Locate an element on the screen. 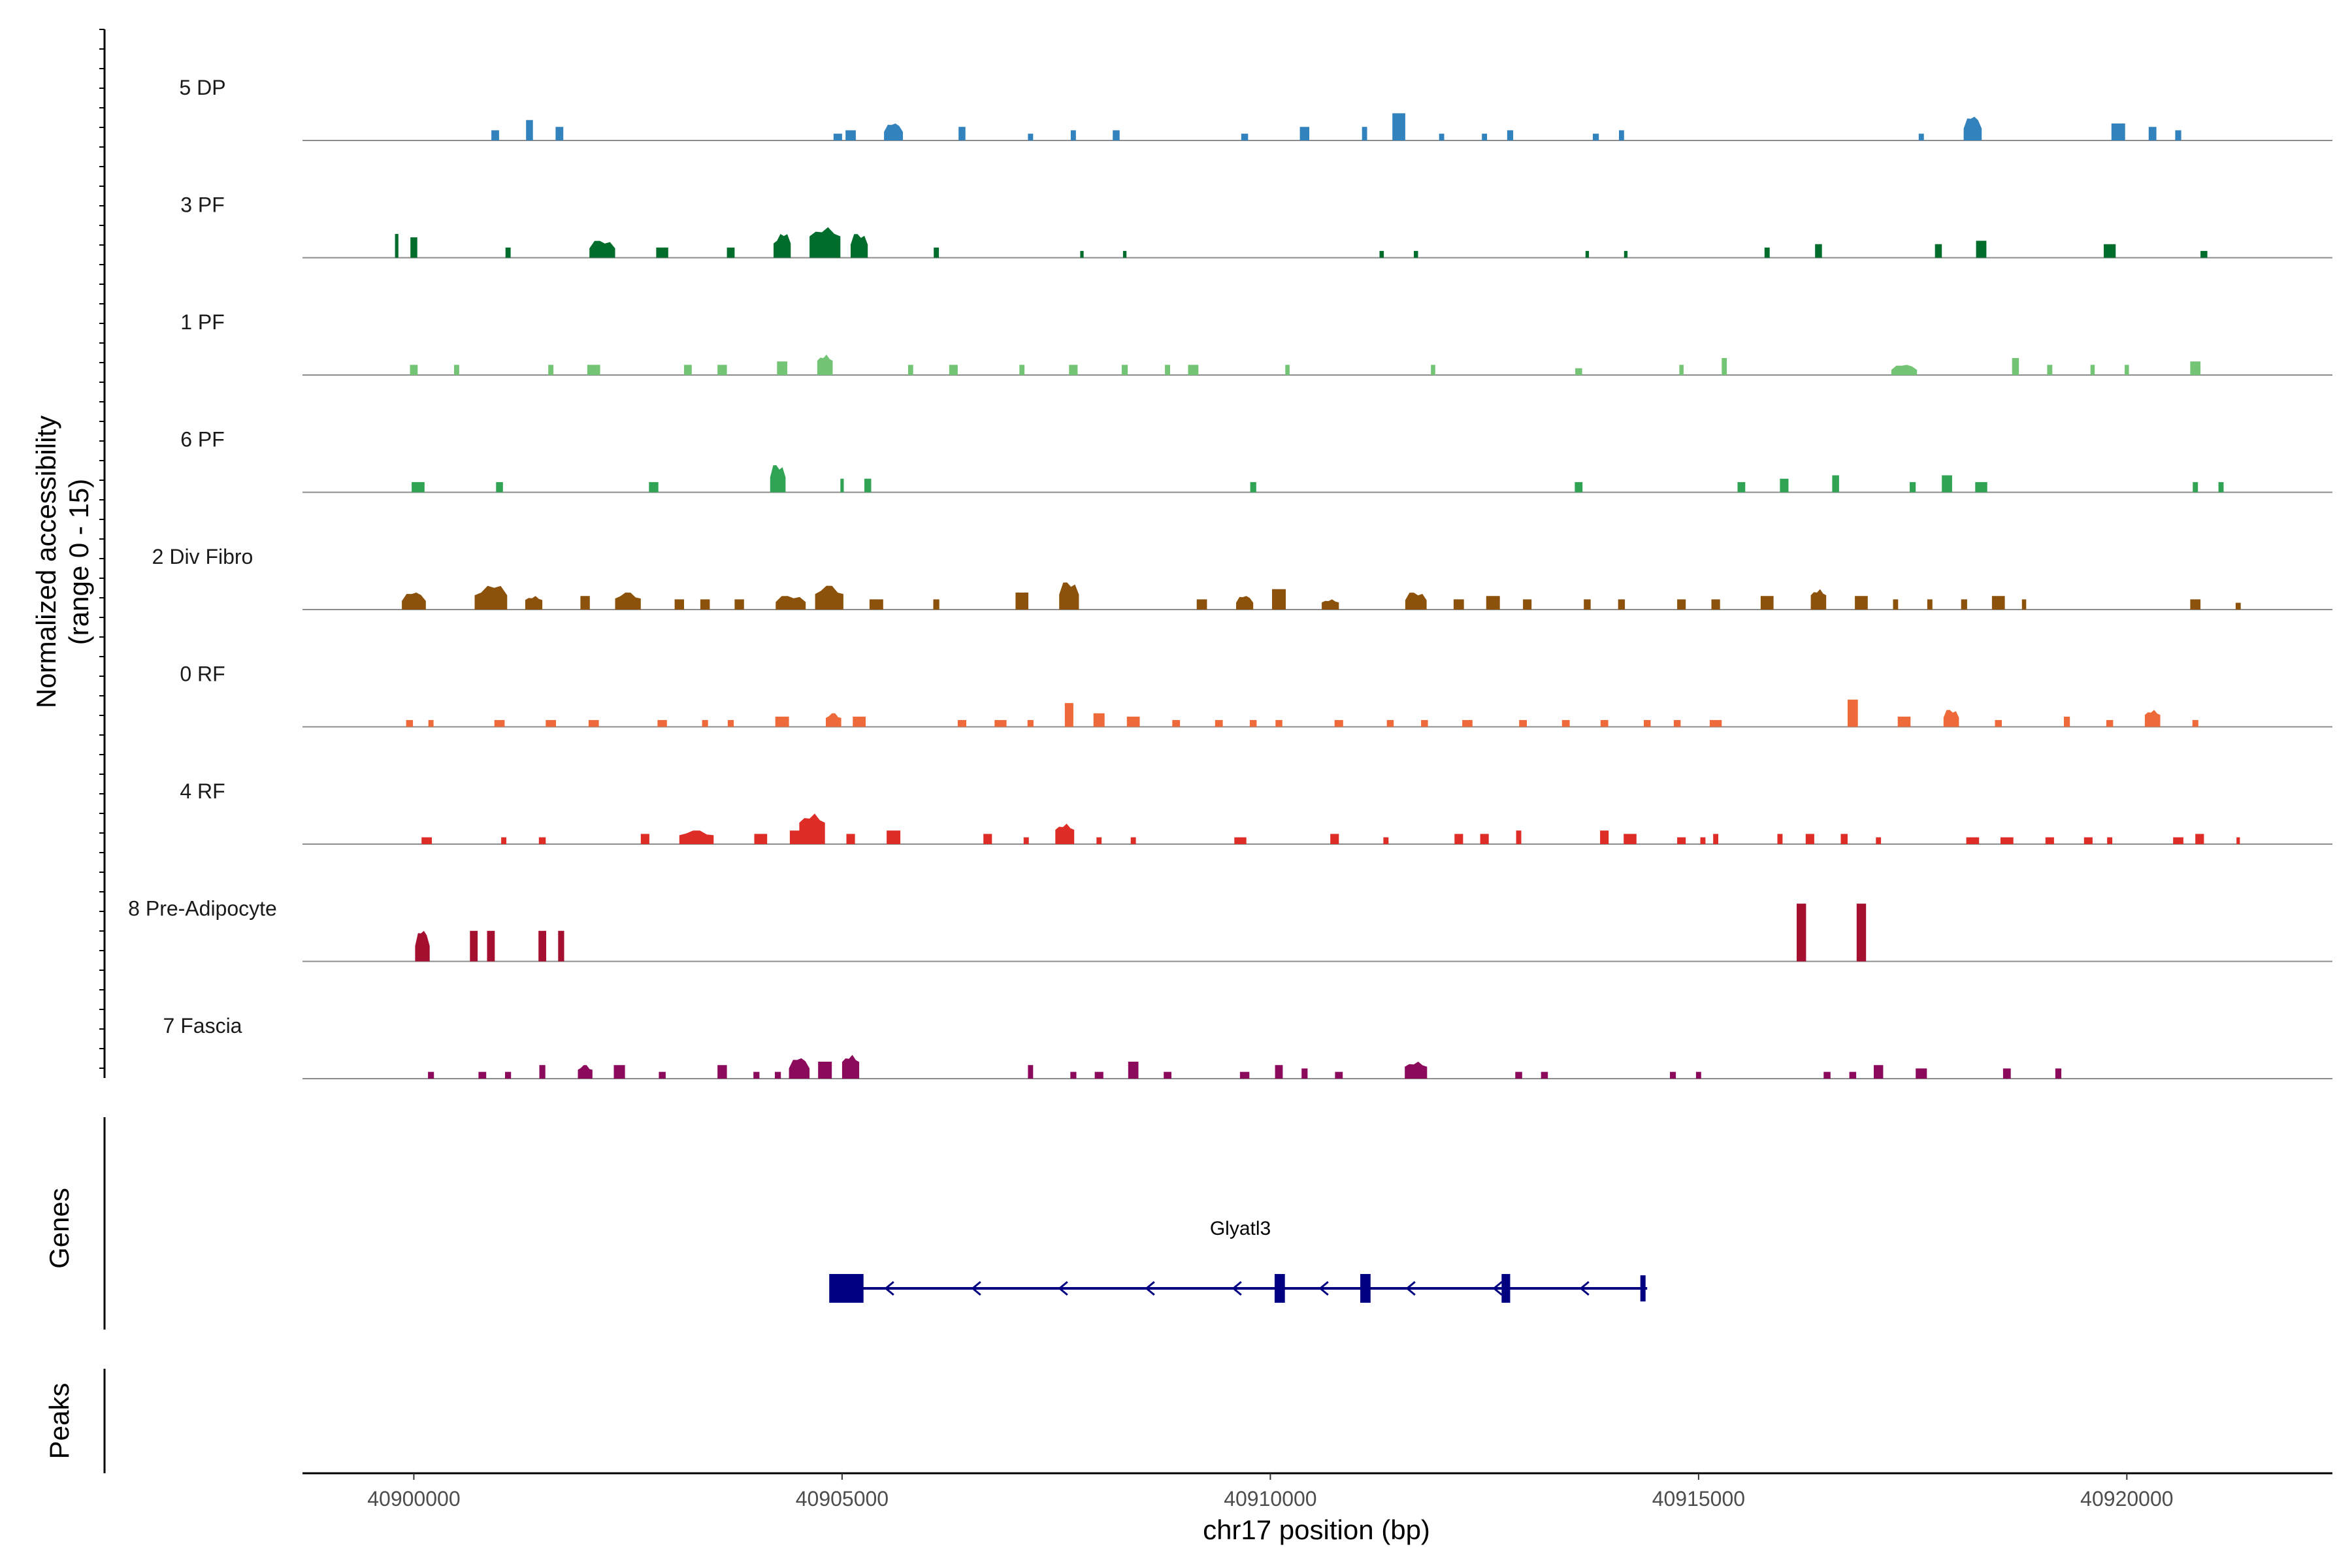 The width and height of the screenshot is (2352, 1568). track-0-rf: 0 RF is located at coordinates (1256, 695).